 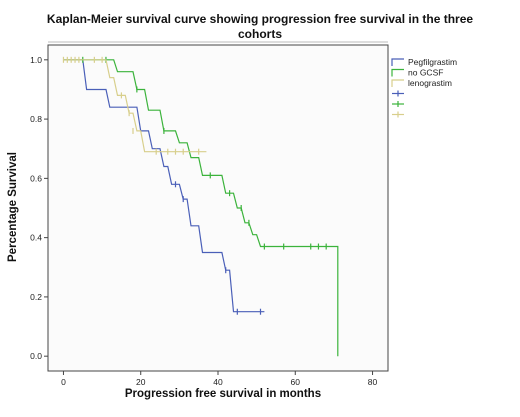 What do you see at coordinates (63, 382) in the screenshot?
I see `x-tick-label: 0` at bounding box center [63, 382].